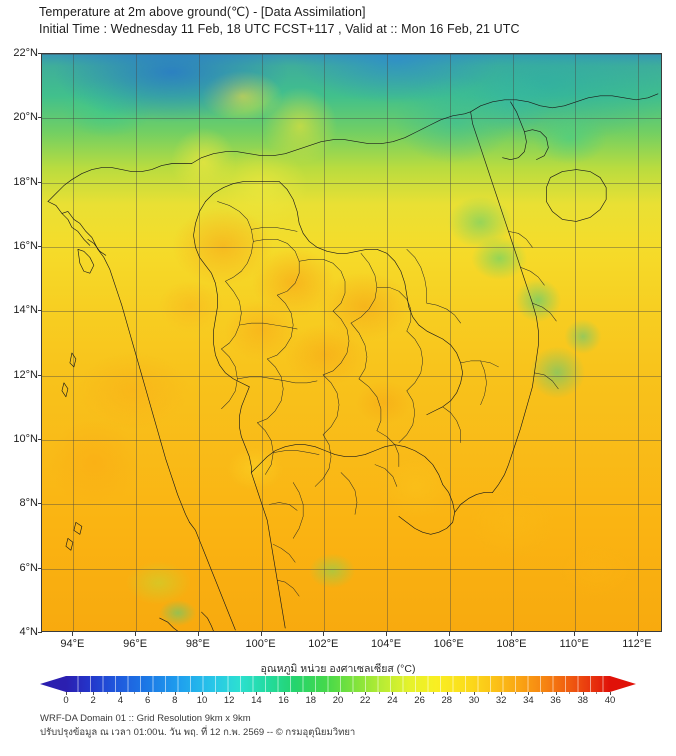 This screenshot has height=756, width=676. What do you see at coordinates (25, 374) in the screenshot?
I see `latitude-tick-label: 12°N` at bounding box center [25, 374].